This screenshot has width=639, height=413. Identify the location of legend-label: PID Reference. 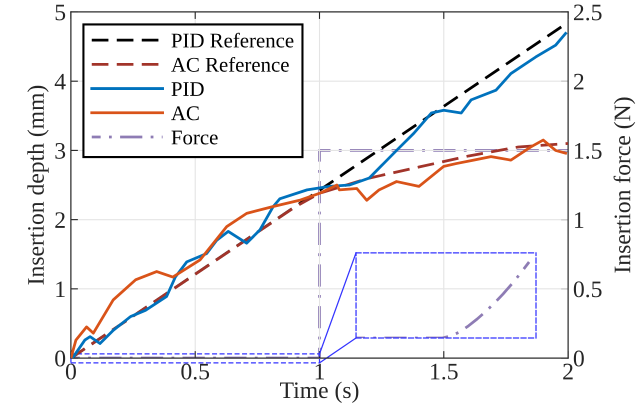
(233, 40).